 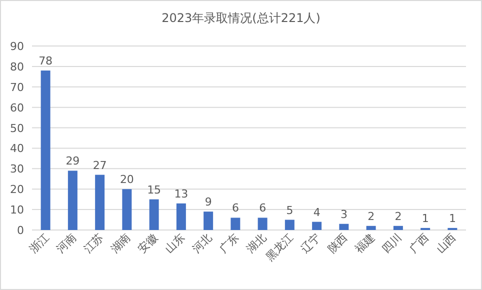 I want to click on data-label: 9, so click(x=208, y=202).